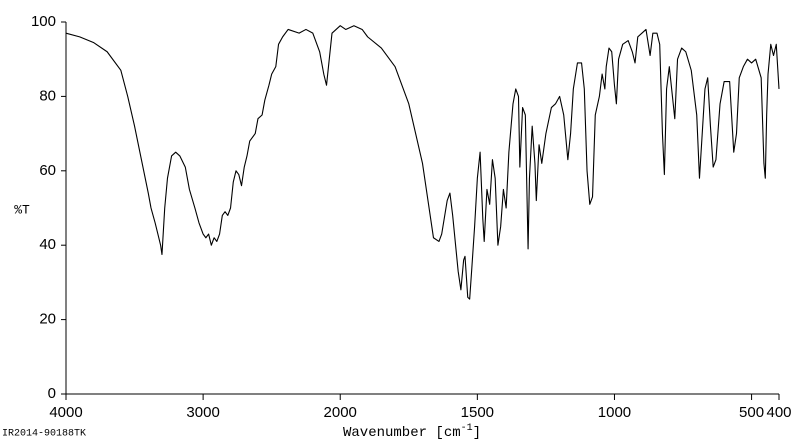  I want to click on footnote: IR2014-90188TK, so click(44, 434).